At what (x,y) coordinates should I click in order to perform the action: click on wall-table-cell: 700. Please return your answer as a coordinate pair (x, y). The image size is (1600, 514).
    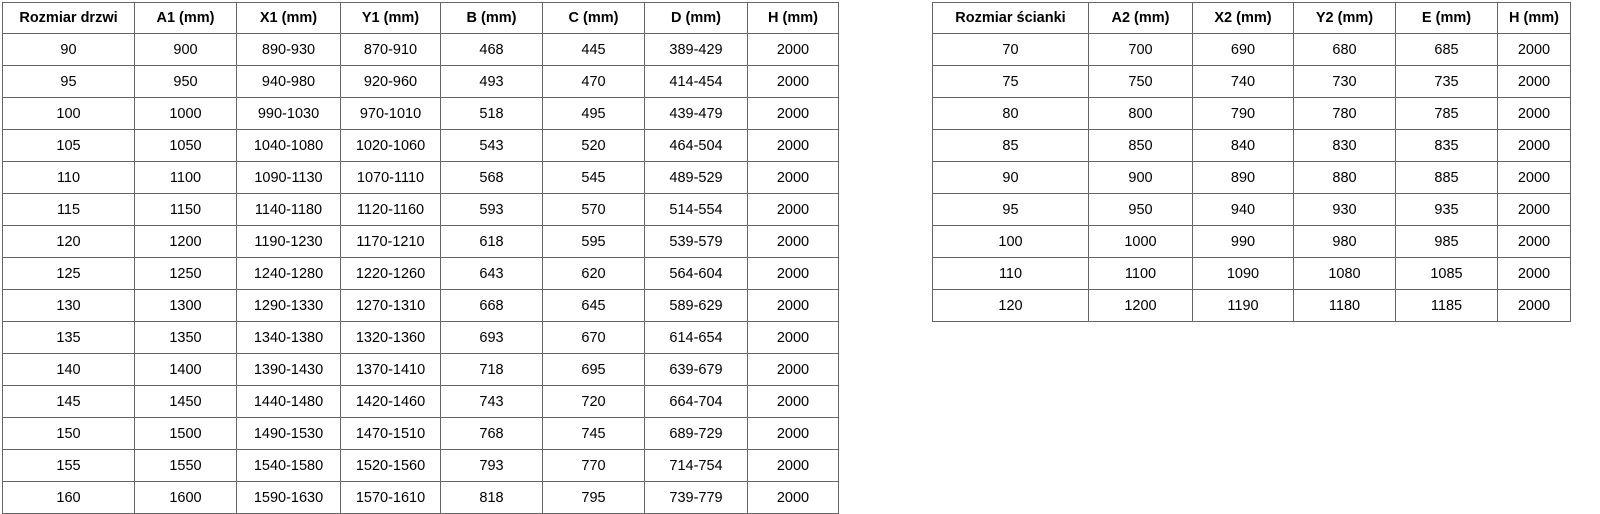
    Looking at the image, I should click on (1140, 49).